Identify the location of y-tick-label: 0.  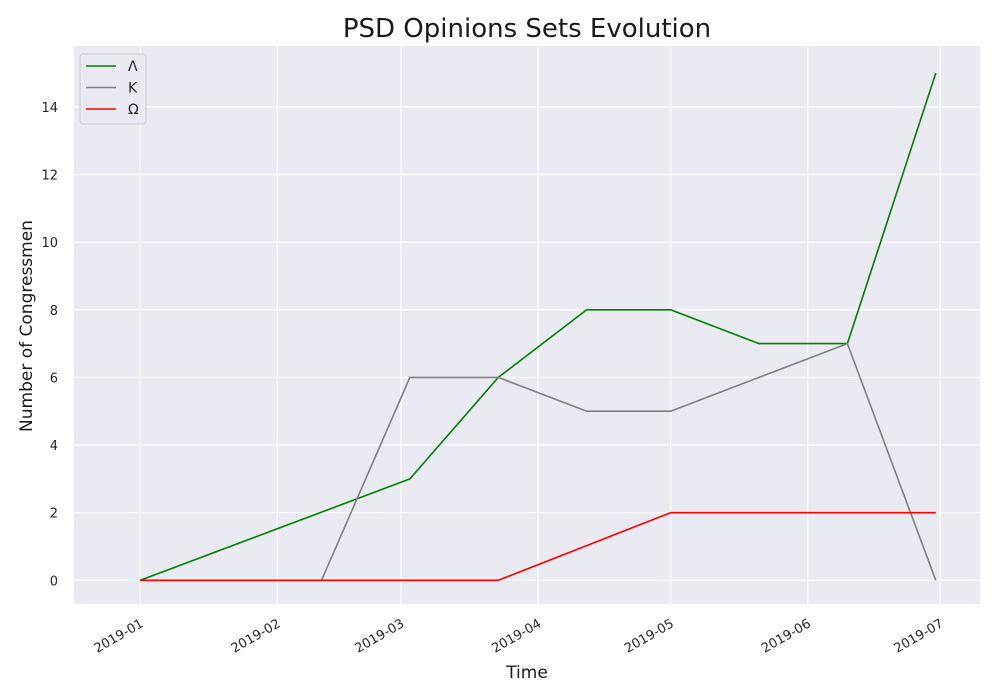
(54, 581).